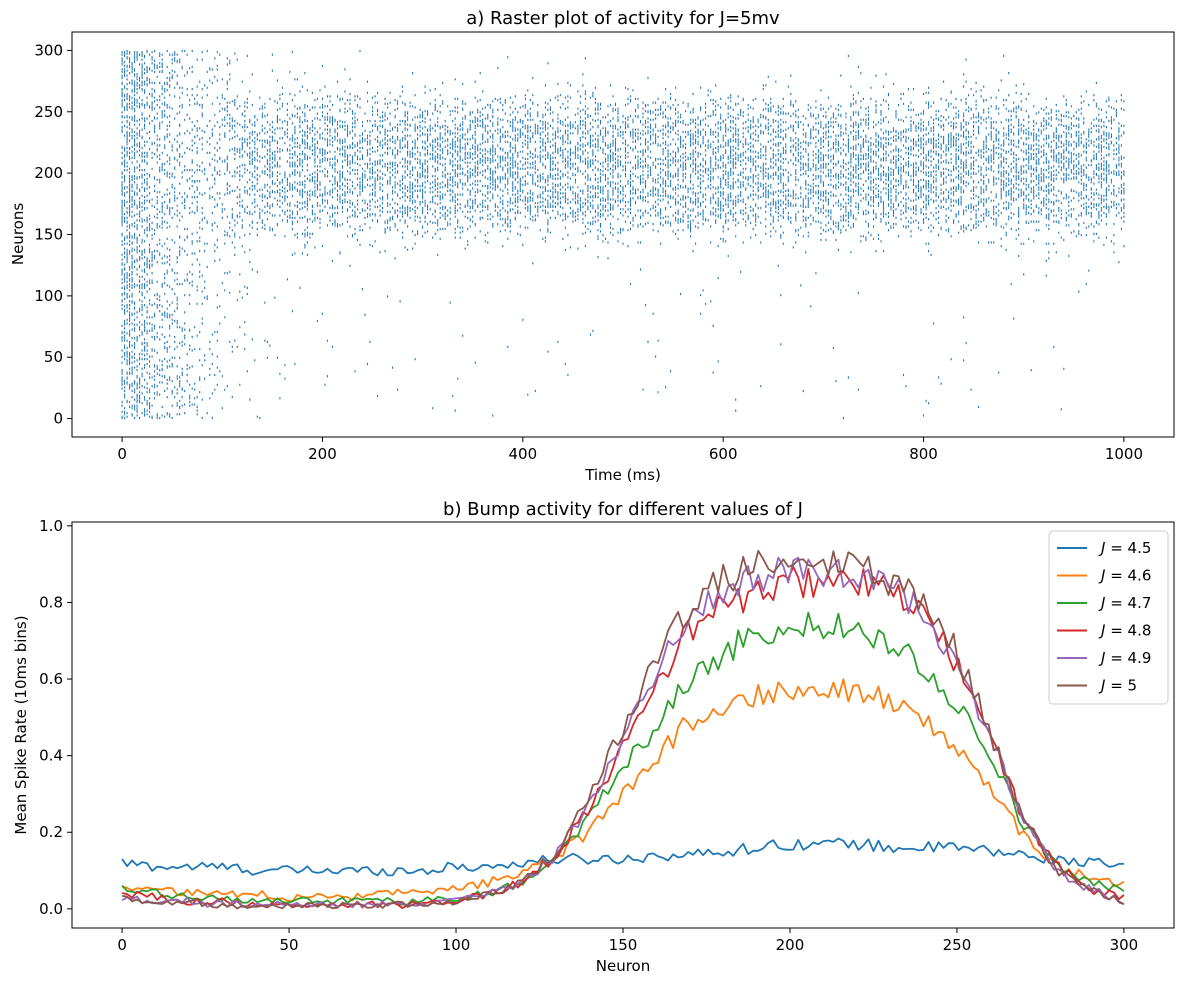 This screenshot has height=983, width=1184. I want to click on legend-box, so click(1108, 617).